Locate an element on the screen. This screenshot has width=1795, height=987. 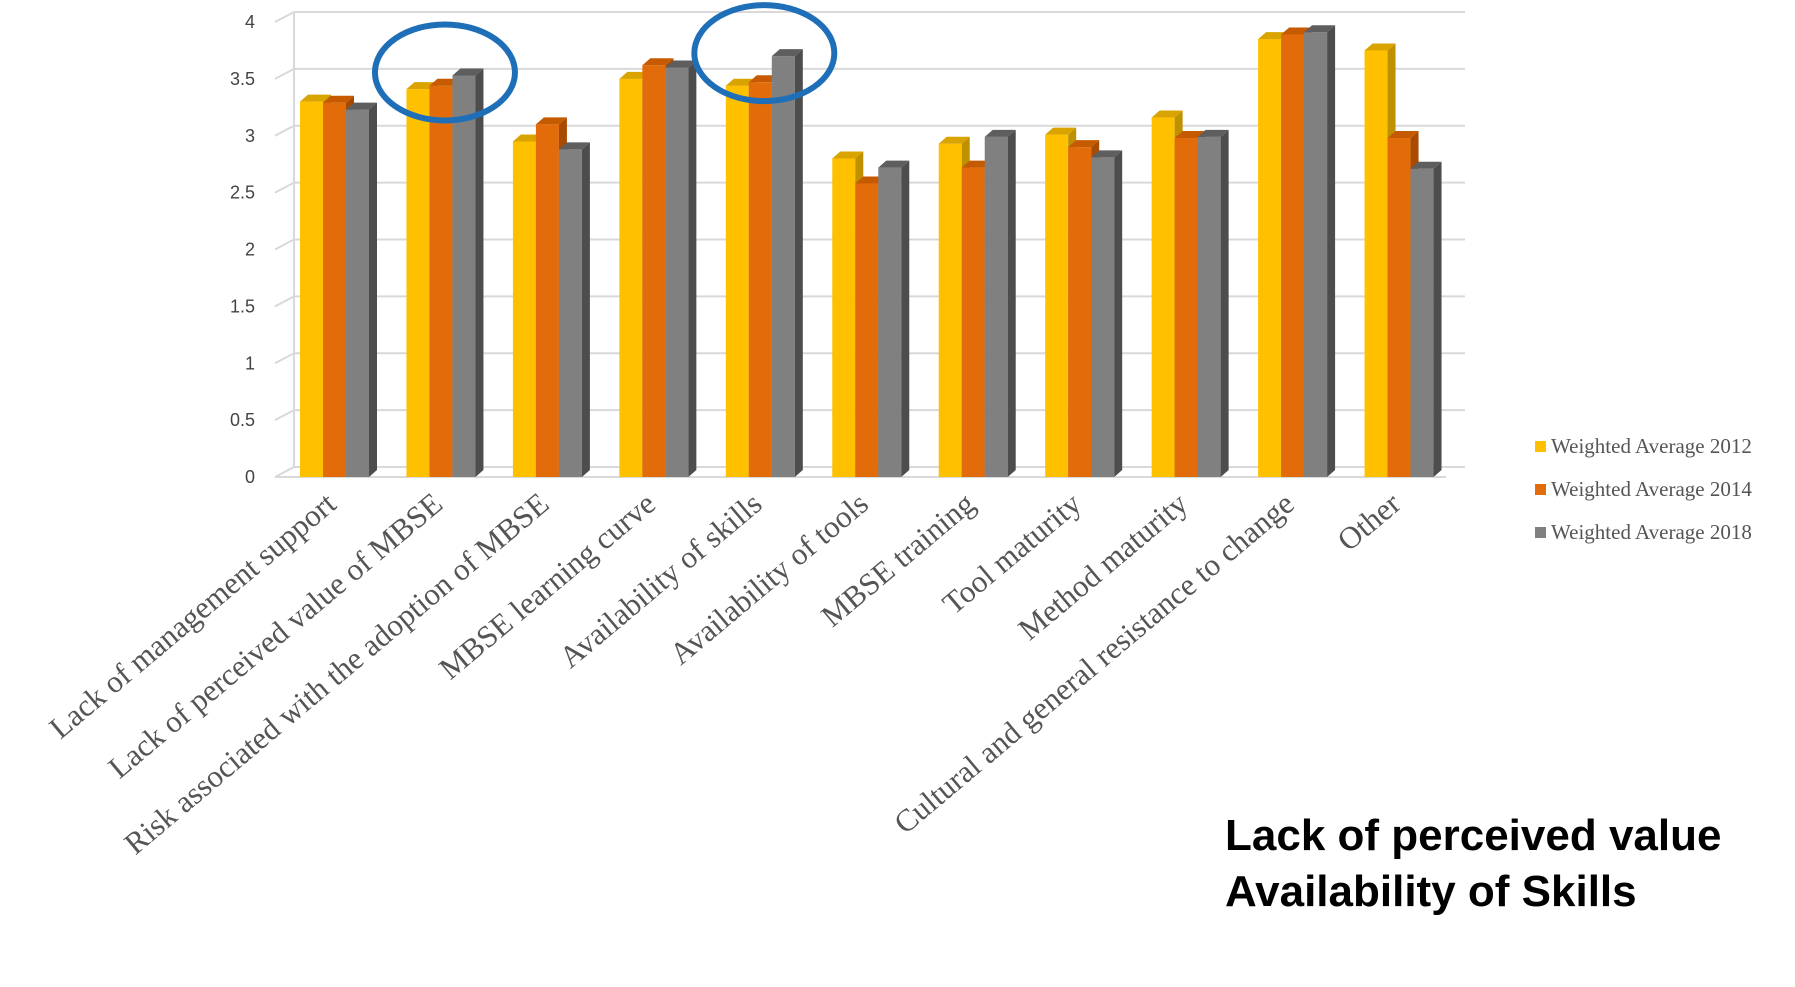
y-axis-tick-labels: 0 0.5 1 1.5 2 2.5 3 3.5 4 is located at coordinates (242, 249).